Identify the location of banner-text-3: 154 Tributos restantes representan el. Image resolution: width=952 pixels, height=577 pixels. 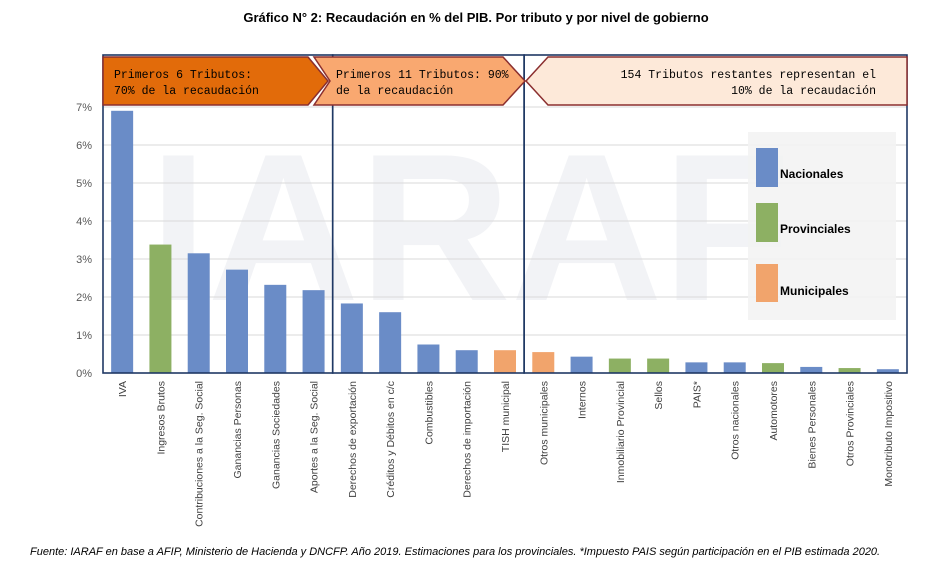
(748, 75).